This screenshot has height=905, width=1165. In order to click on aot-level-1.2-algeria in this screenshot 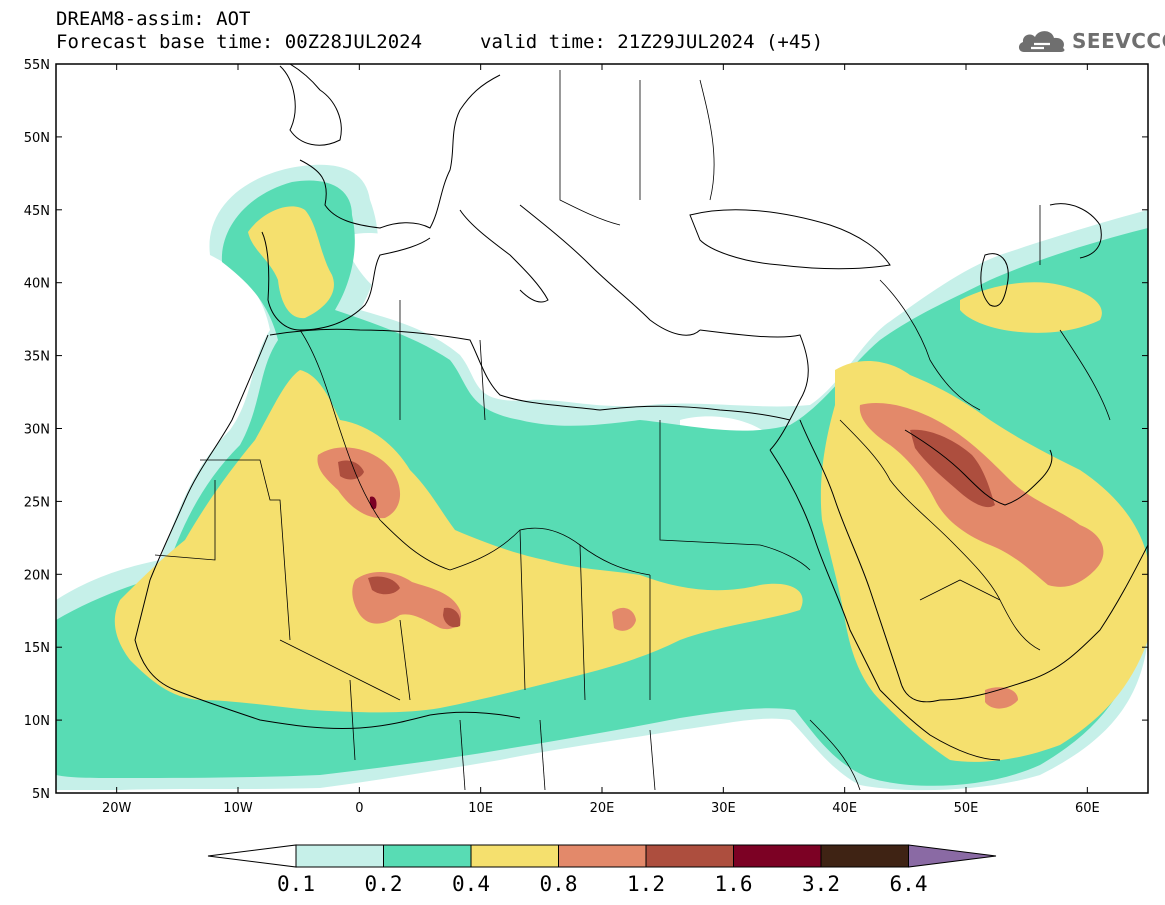, I will do `click(351, 470)`.